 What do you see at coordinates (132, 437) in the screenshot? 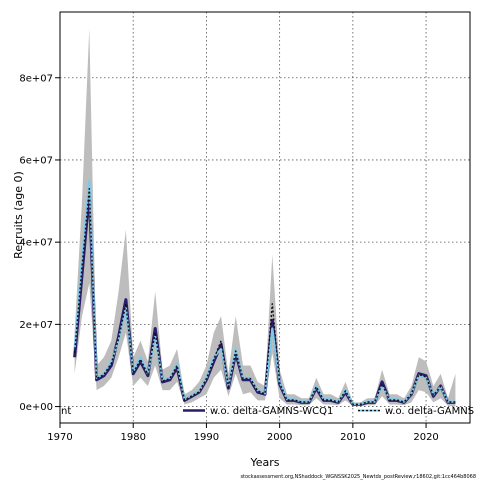
I see `x-tick-label: 1980` at bounding box center [132, 437].